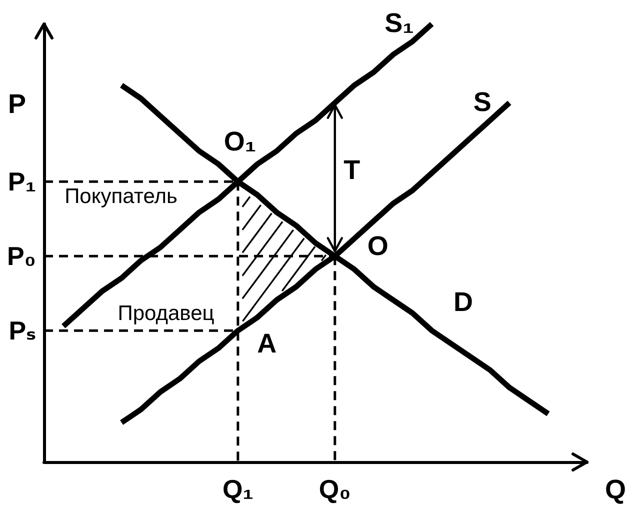 The width and height of the screenshot is (638, 510). What do you see at coordinates (615, 489) in the screenshot?
I see `x-axis-title: Q` at bounding box center [615, 489].